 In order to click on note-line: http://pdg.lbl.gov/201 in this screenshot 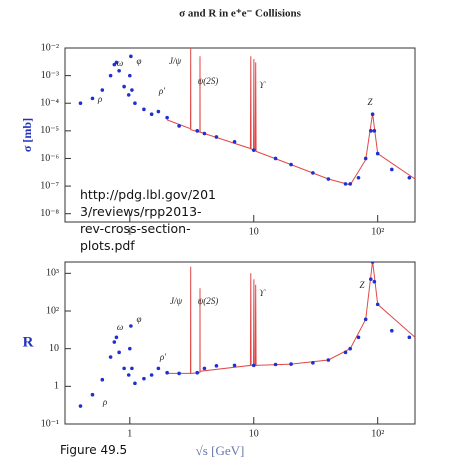, I will do `click(148, 194)`.